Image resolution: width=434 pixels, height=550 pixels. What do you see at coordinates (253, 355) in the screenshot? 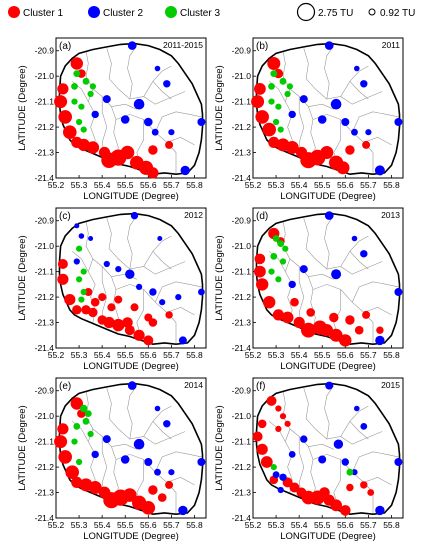
I see `x-tick-label: 55.2` at bounding box center [253, 355].